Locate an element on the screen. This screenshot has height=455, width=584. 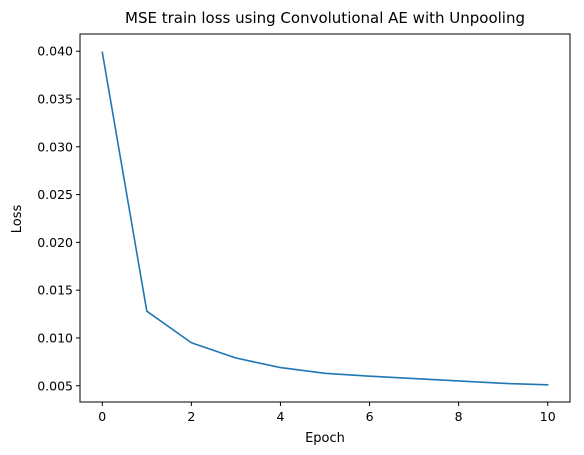
x-tick-label: 6 is located at coordinates (370, 416).